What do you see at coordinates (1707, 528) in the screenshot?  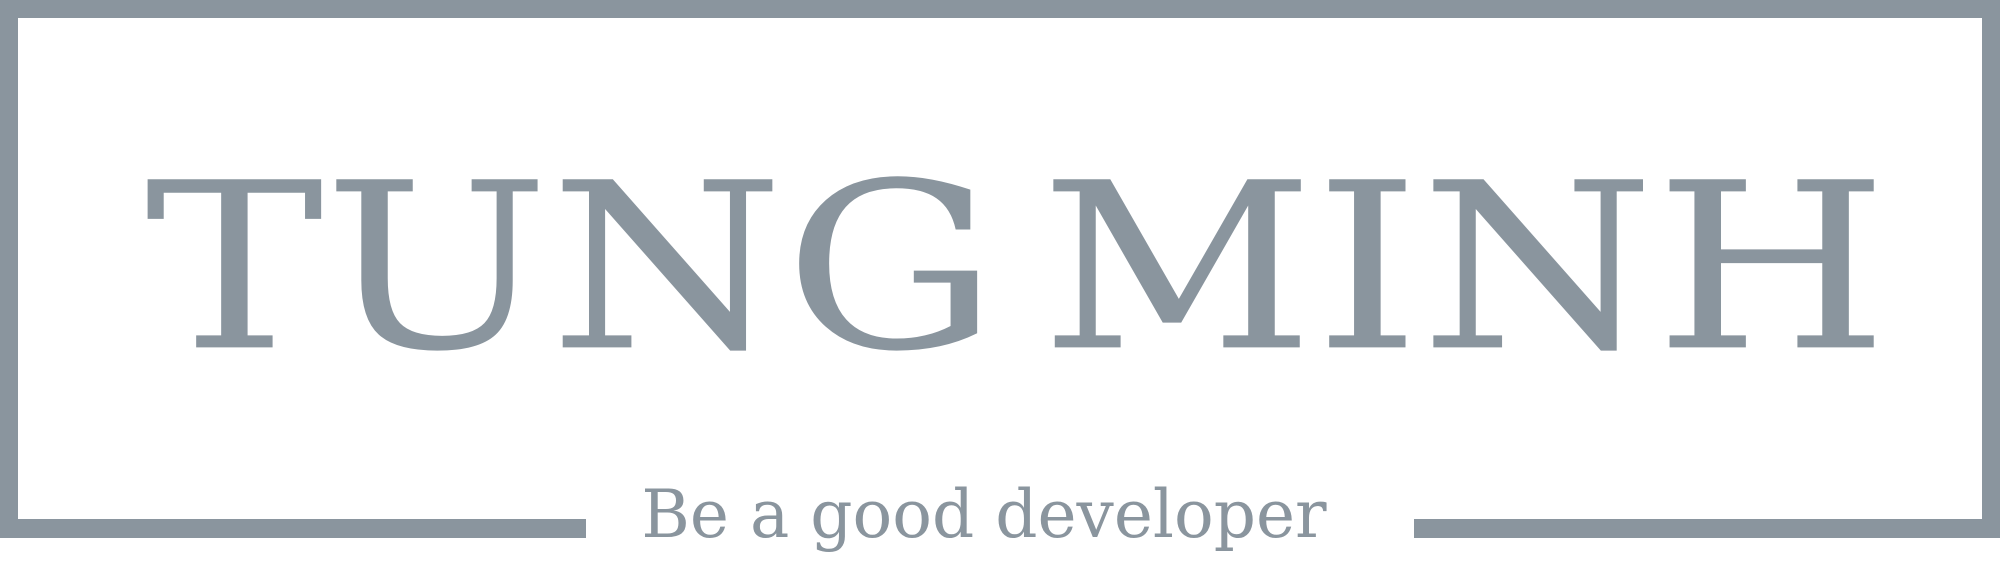 I see `frame-bottom-right-border` at bounding box center [1707, 528].